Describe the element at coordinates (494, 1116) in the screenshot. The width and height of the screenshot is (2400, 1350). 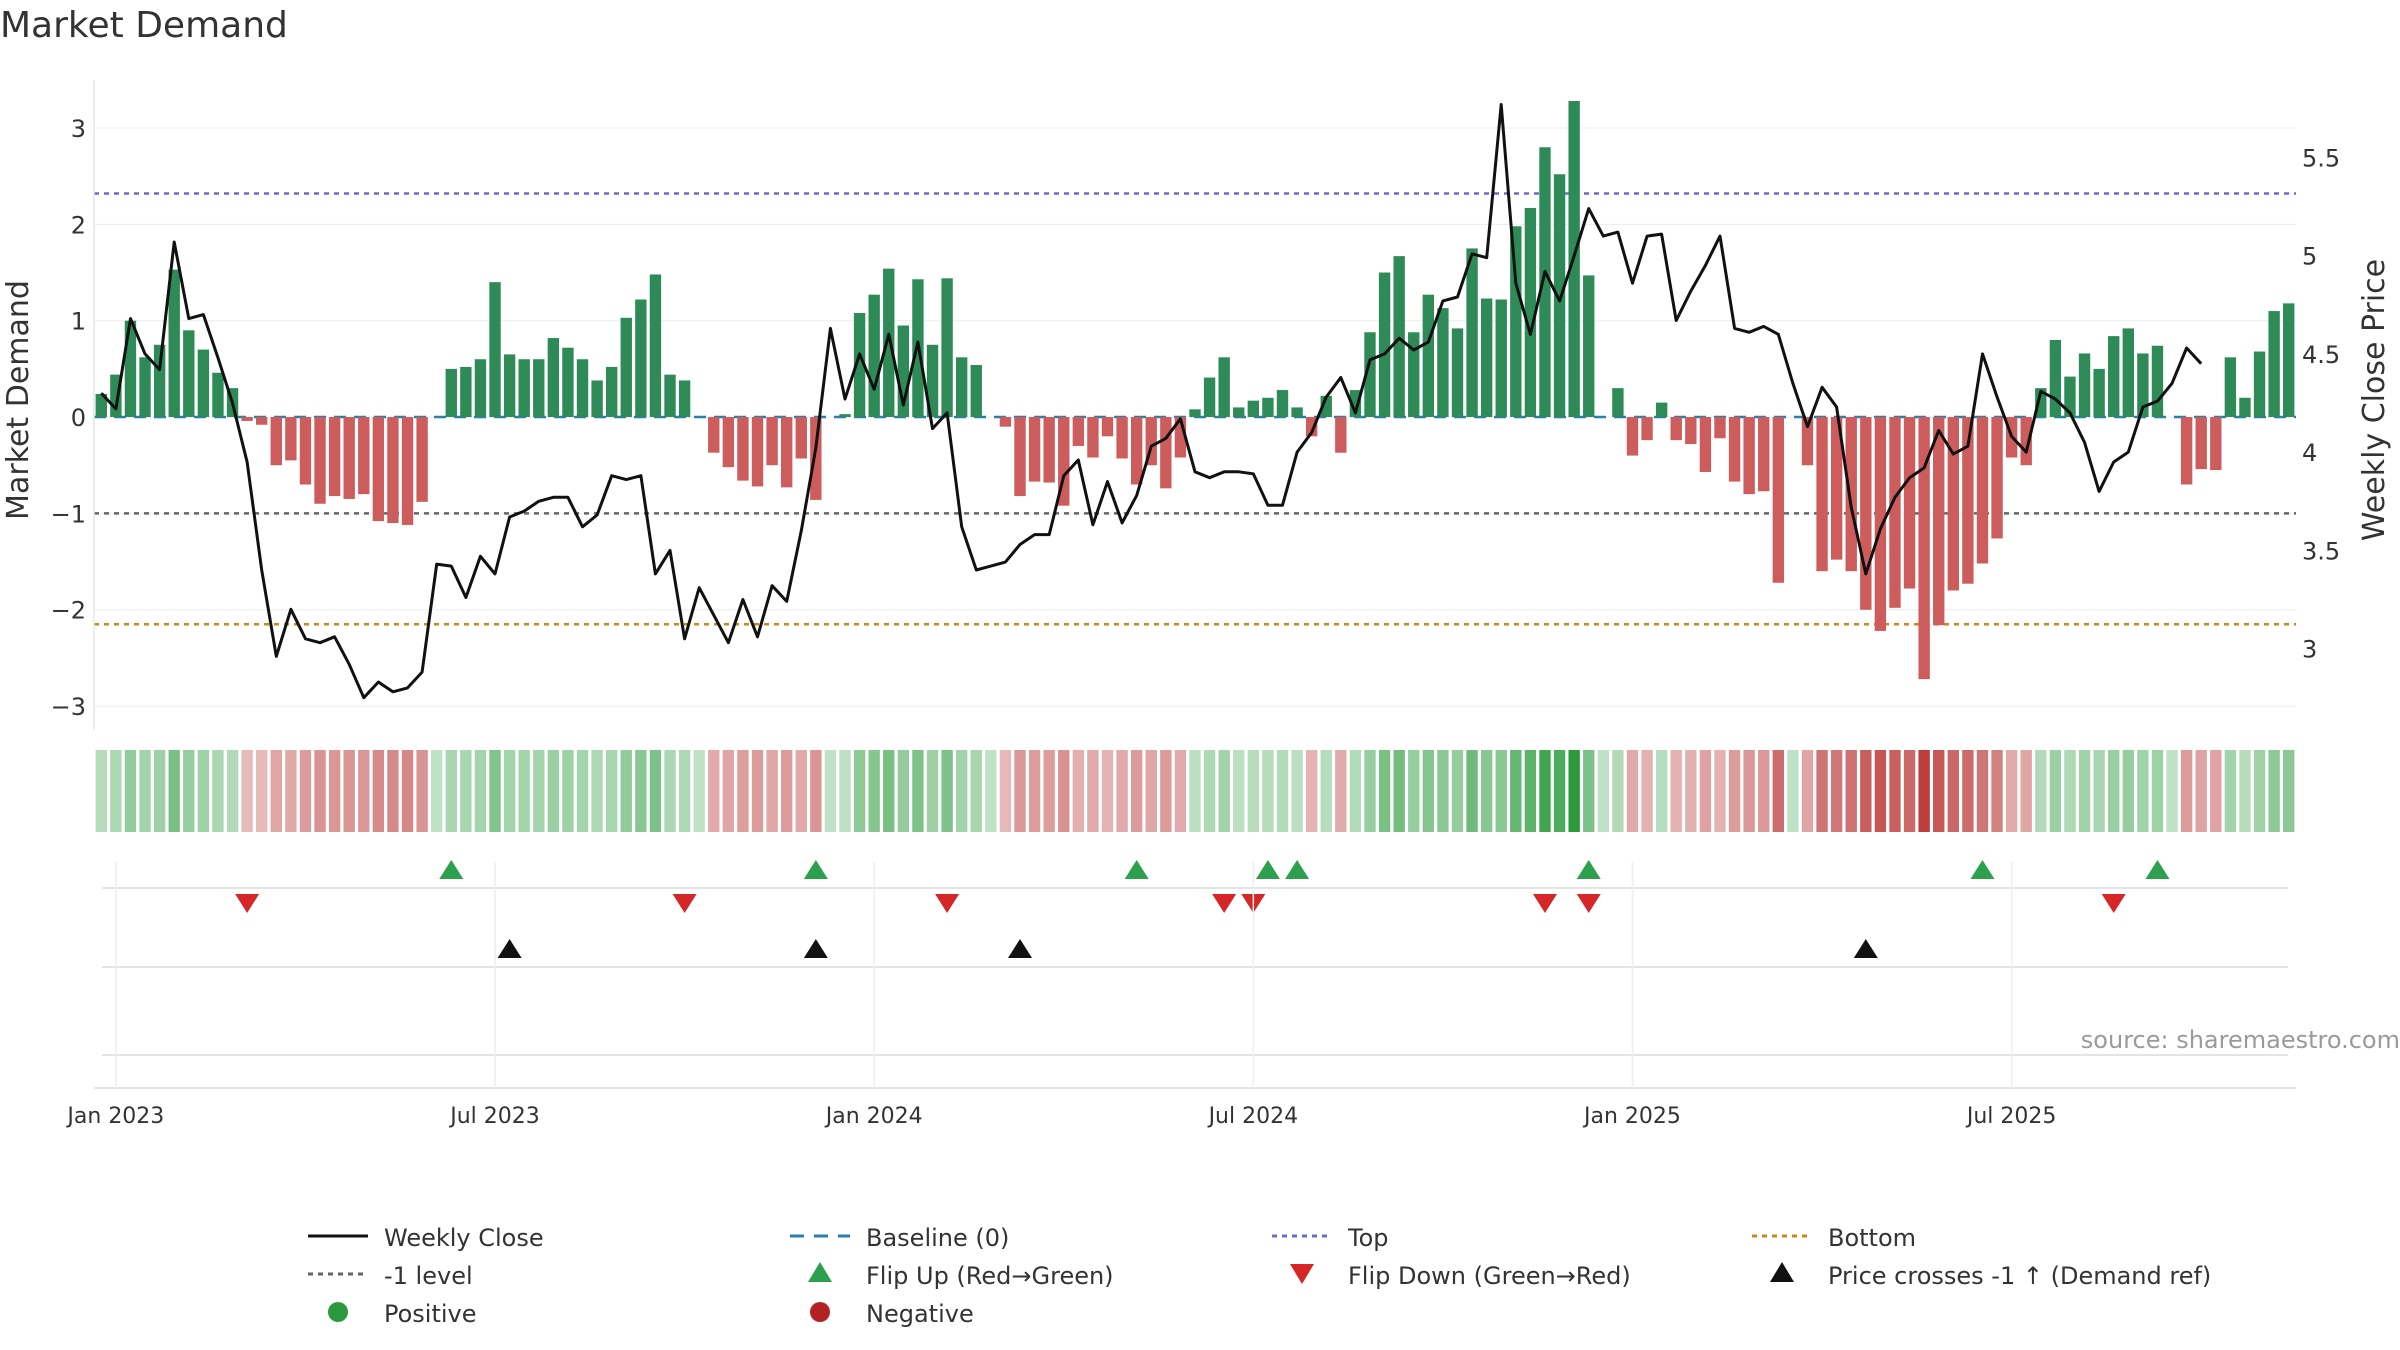
I see `x-tick-label: Jul 2023` at that location.